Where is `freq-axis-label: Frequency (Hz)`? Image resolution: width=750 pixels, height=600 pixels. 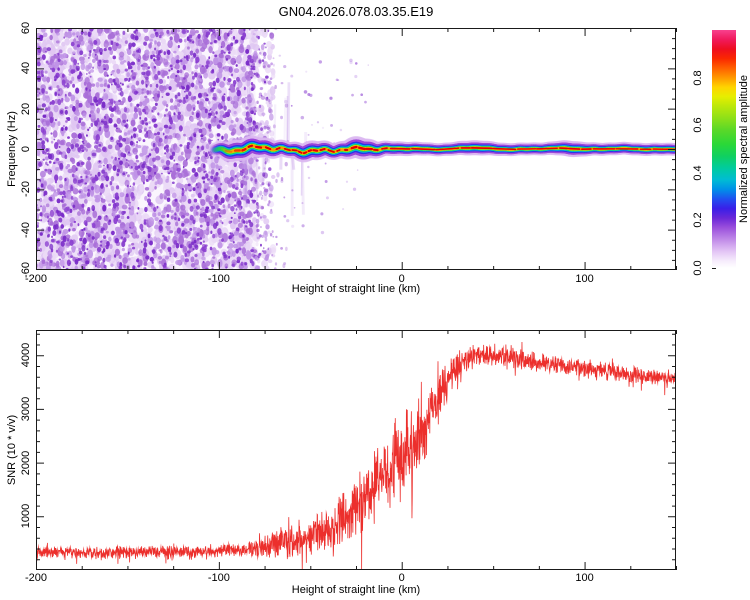 freq-axis-label: Frequency (Hz) is located at coordinates (12, 149).